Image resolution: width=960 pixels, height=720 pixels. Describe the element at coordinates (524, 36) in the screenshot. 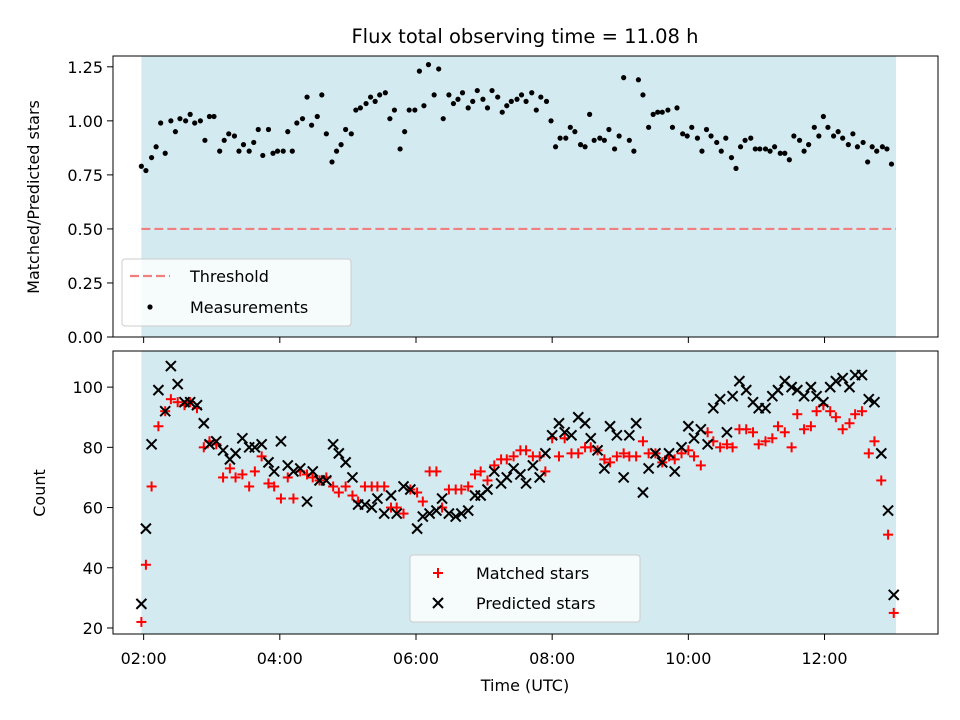

I see `chart-title: Flux total observing time = 11.08 h` at that location.